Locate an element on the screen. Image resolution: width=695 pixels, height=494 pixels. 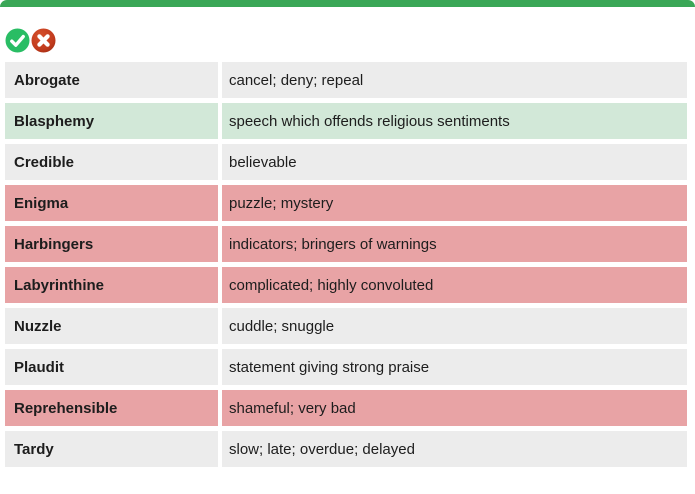
word-cell: Labyrinthine is located at coordinates (111, 285).